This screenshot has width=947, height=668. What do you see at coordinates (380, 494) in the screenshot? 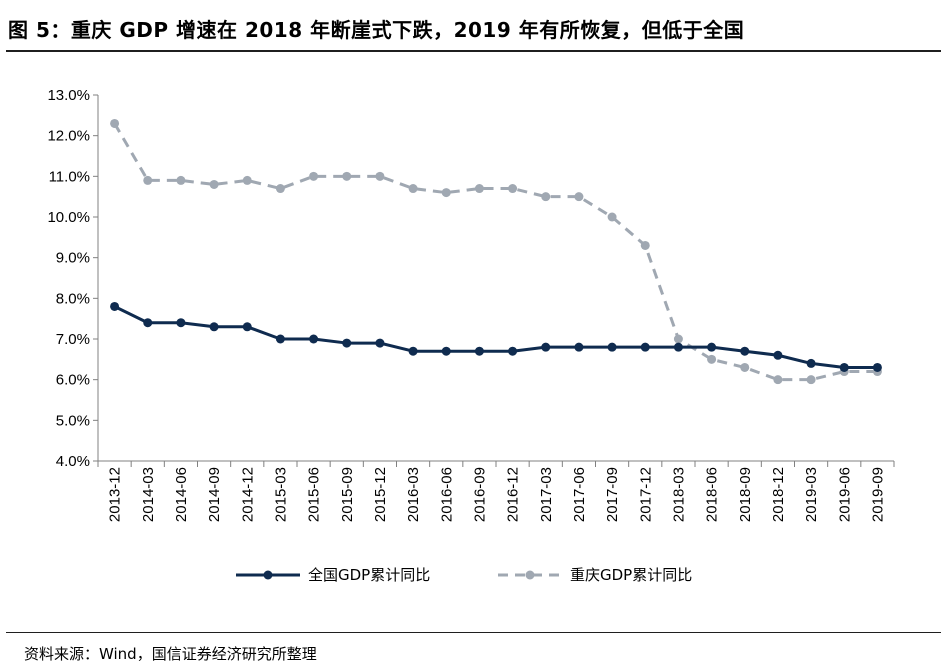
I see `x-tick-label: 2015-12` at bounding box center [380, 494].